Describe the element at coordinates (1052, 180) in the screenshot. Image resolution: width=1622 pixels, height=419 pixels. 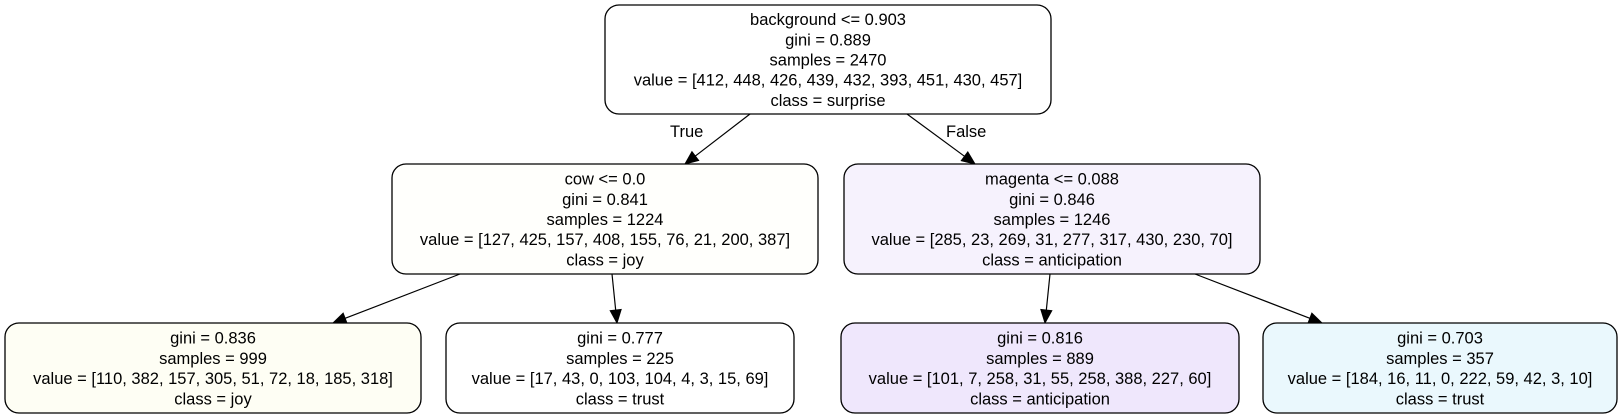
I see `node-text-line: magenta <= 0.088` at that location.